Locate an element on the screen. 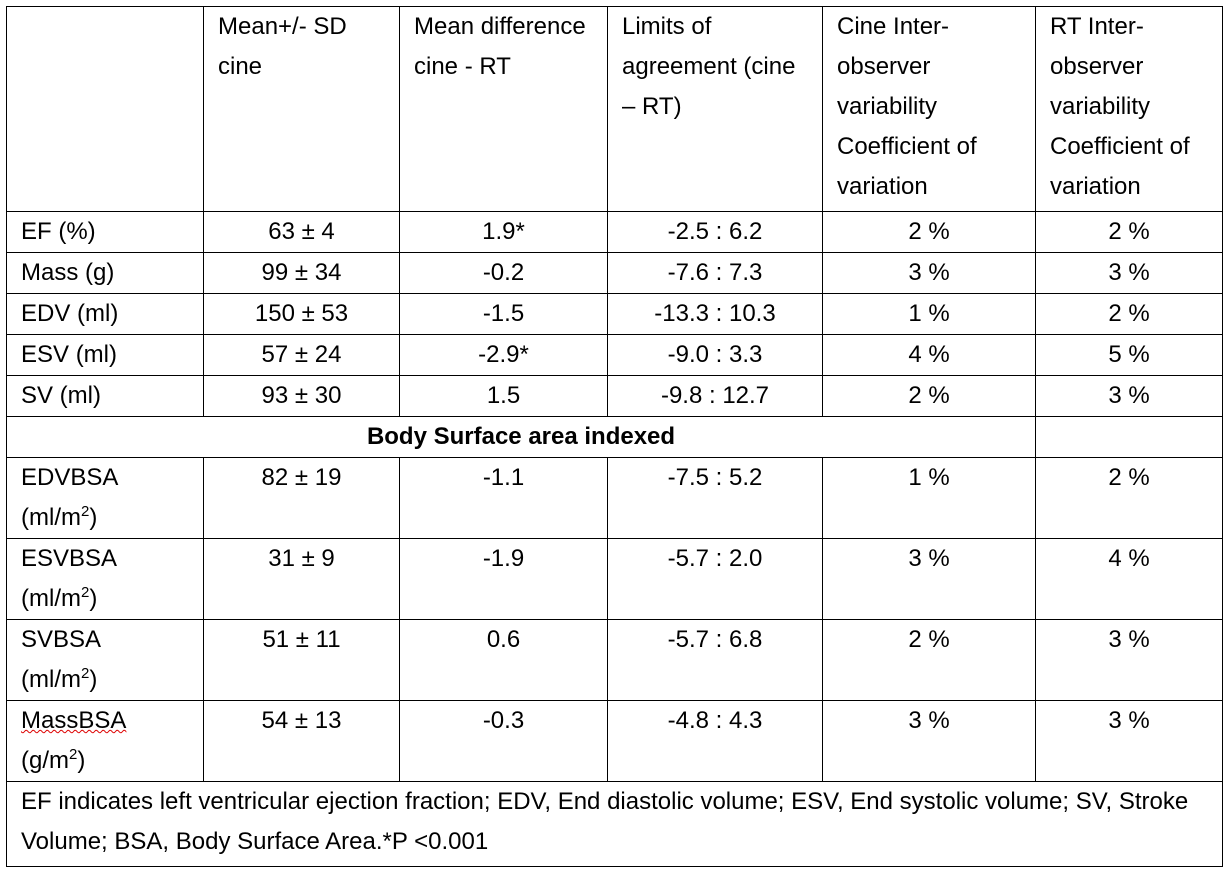  value-cell: 31 ± 9 is located at coordinates (301, 579).